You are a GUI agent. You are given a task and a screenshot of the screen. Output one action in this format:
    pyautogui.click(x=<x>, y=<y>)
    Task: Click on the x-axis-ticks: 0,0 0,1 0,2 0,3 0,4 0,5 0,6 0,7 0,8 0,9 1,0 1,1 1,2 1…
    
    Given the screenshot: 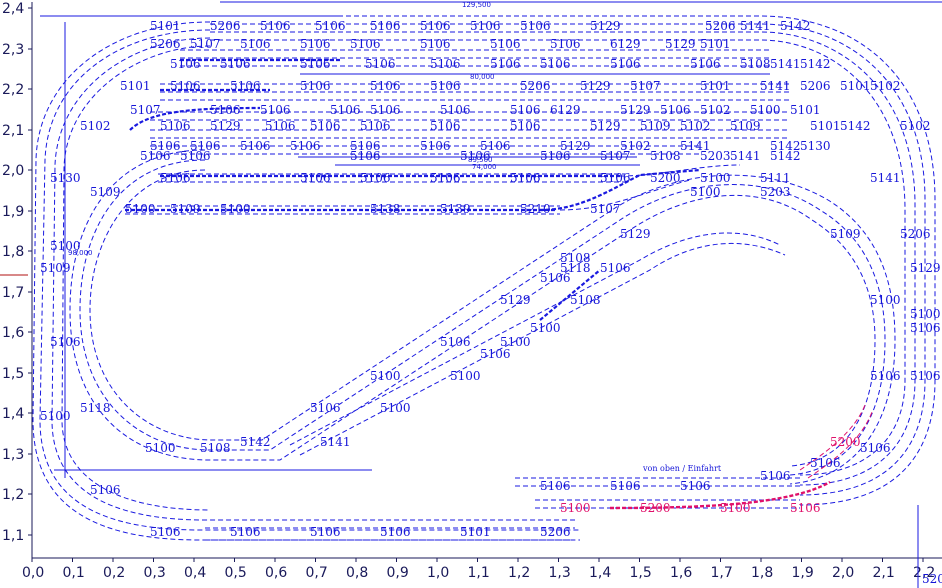 What is the action you would take?
    pyautogui.click(x=478, y=569)
    